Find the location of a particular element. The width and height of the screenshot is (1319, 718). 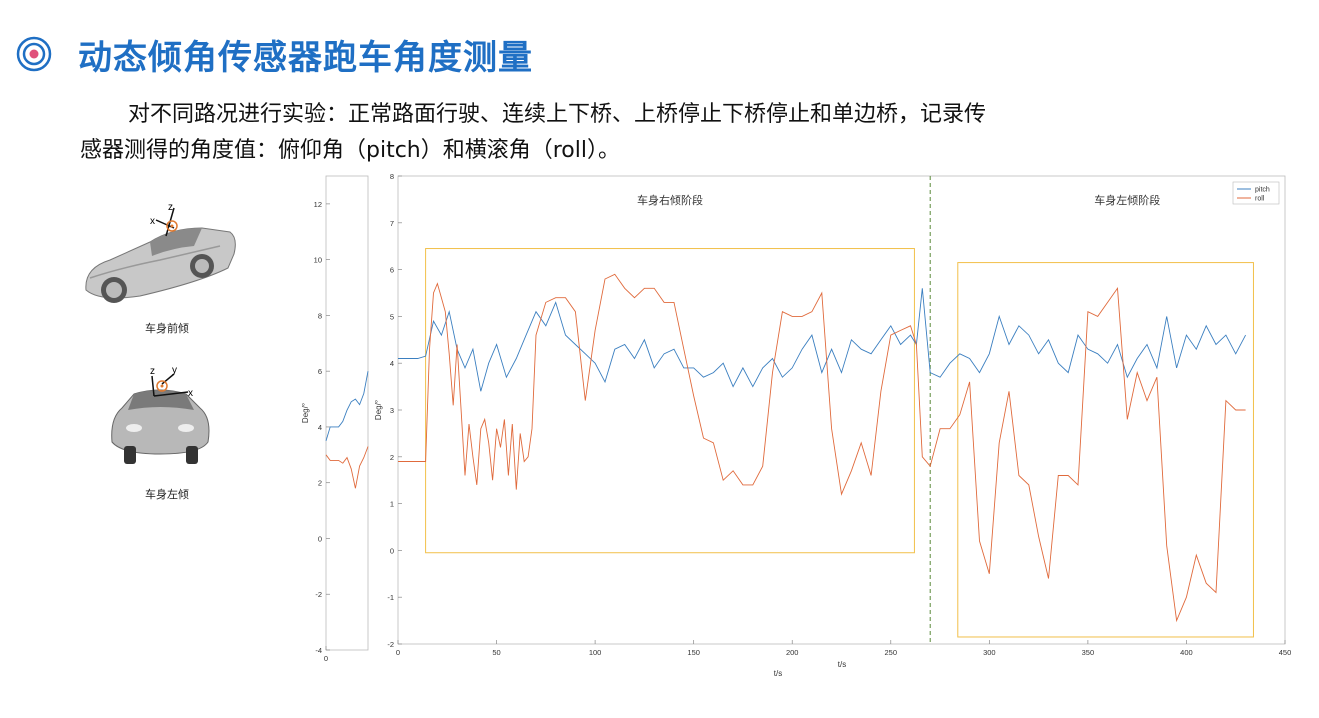

y-tick-label: 10 is located at coordinates (318, 260).